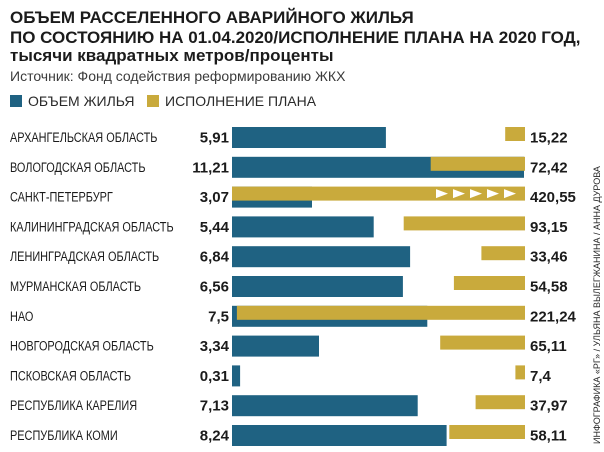 The height and width of the screenshot is (452, 604). Describe the element at coordinates (549, 257) in the screenshot. I see `value-label-plan: 33,46` at that location.